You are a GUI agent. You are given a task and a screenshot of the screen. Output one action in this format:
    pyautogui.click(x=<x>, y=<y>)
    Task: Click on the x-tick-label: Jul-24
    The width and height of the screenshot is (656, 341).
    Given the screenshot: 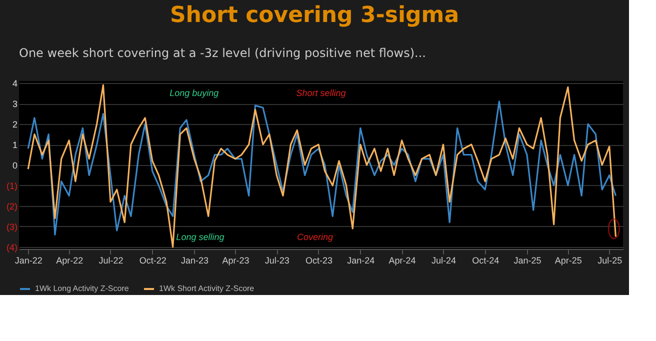 What is the action you would take?
    pyautogui.click(x=443, y=261)
    